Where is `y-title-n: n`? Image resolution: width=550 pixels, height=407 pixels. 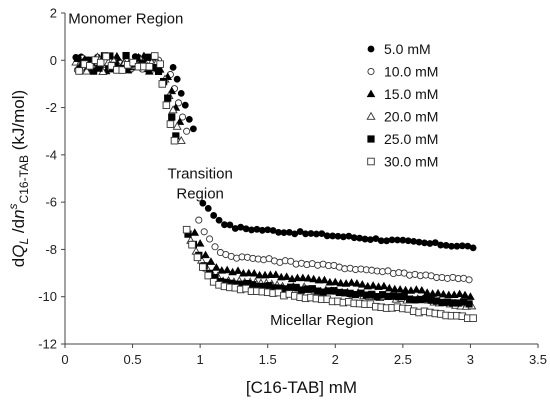
y-title-n: n is located at coordinates (18, 213).